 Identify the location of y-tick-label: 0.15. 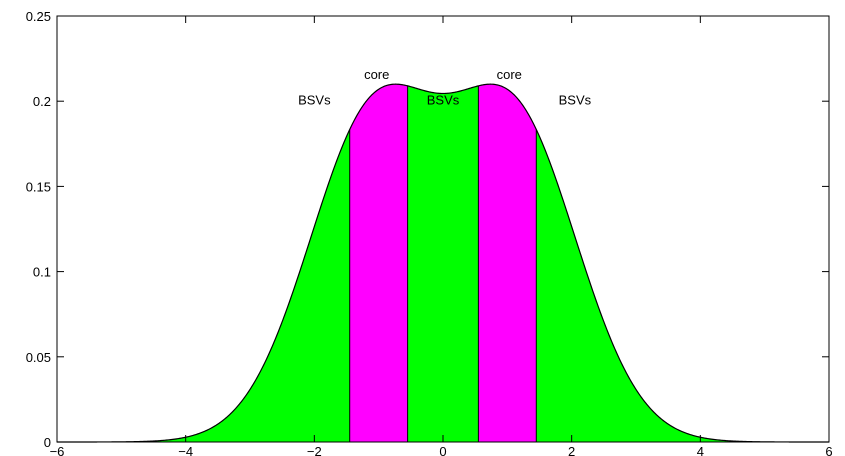
(38, 186).